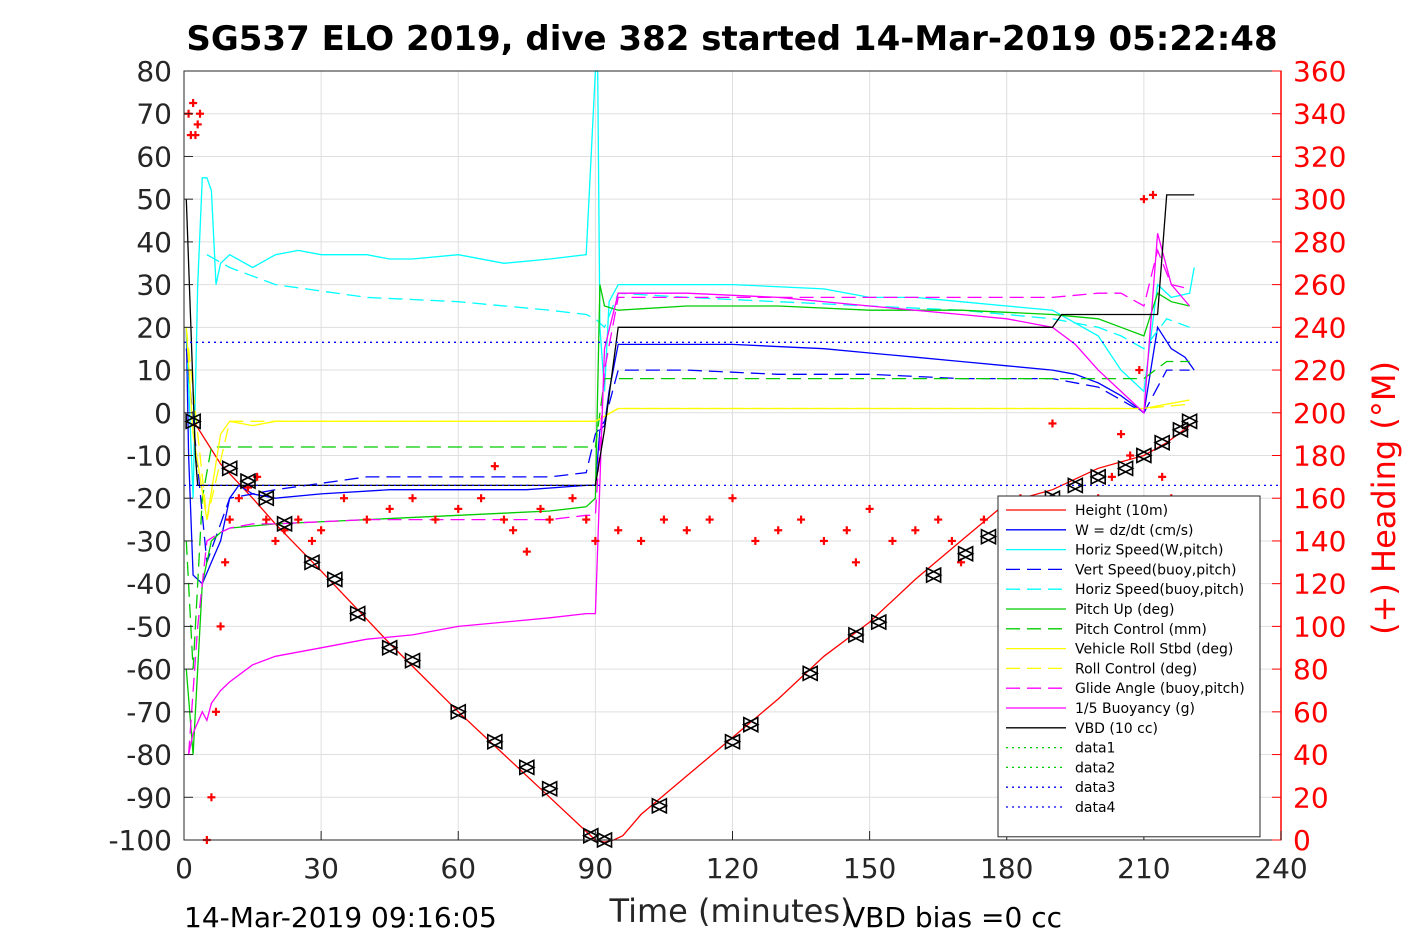  I want to click on left-tick-label: 30, so click(154, 285).